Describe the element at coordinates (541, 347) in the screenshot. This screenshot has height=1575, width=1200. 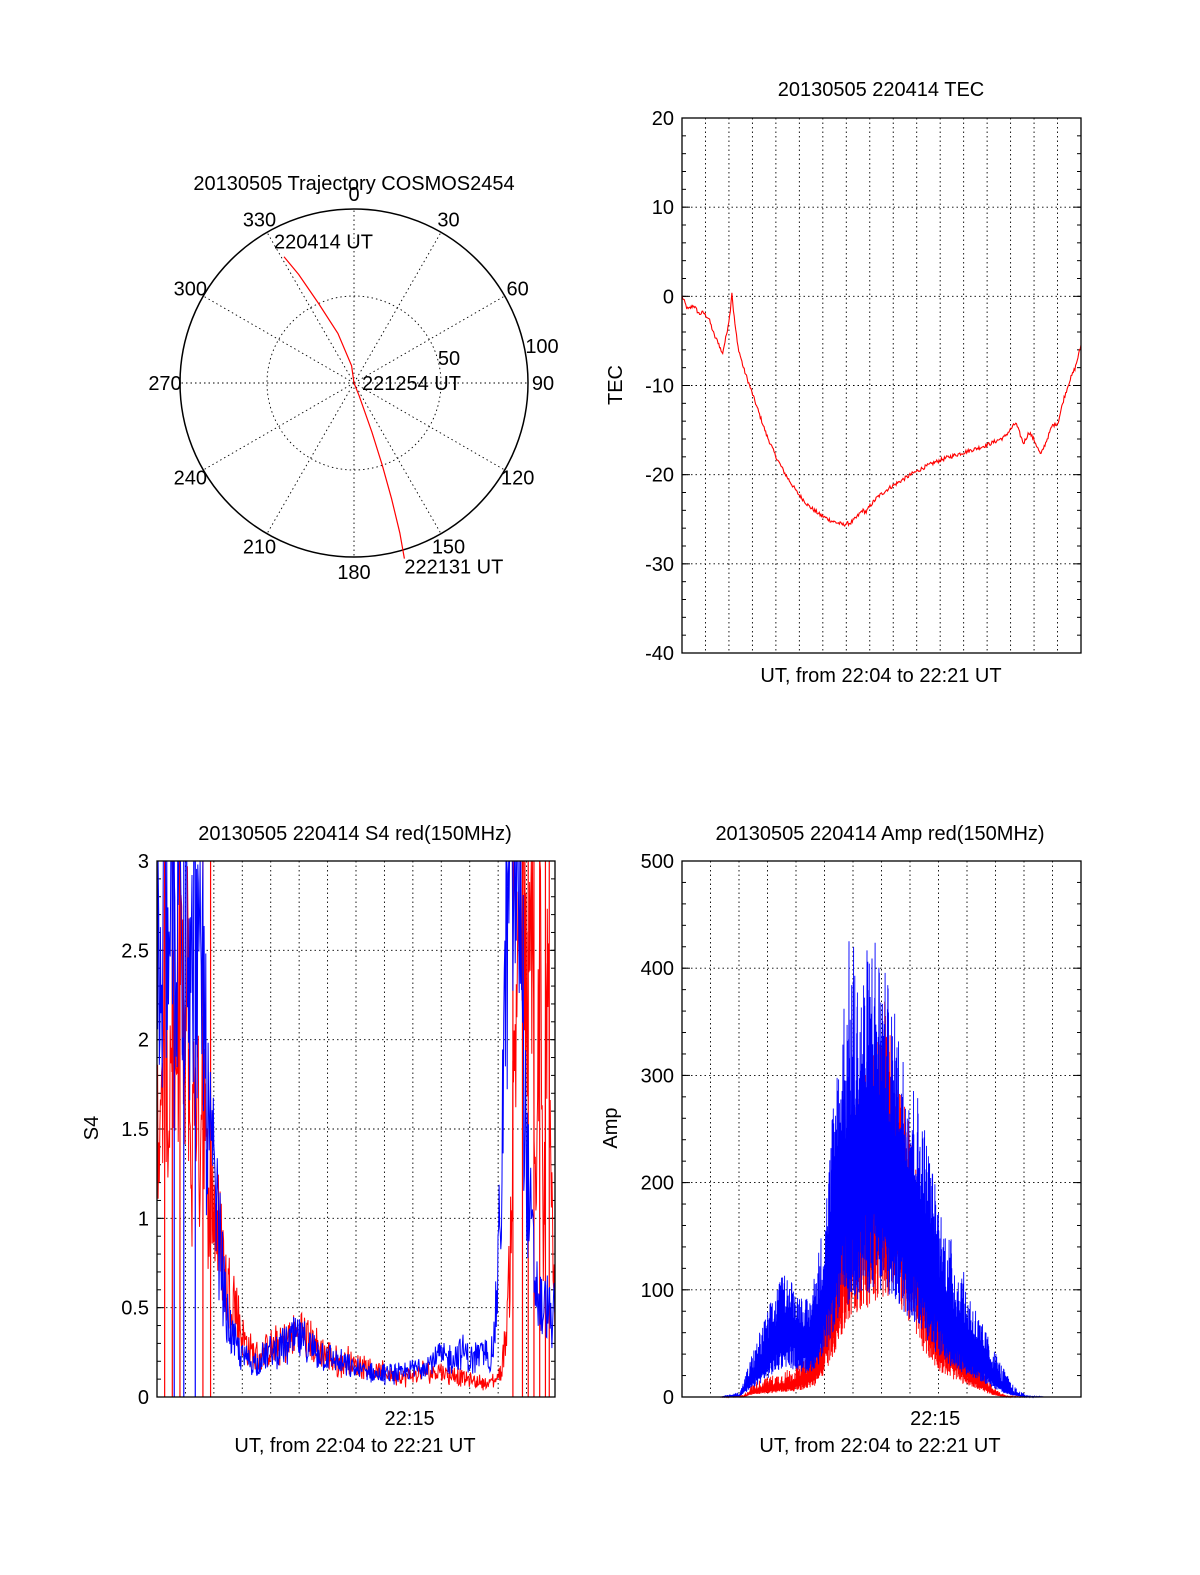
I see `polar-radius-label: 100` at that location.